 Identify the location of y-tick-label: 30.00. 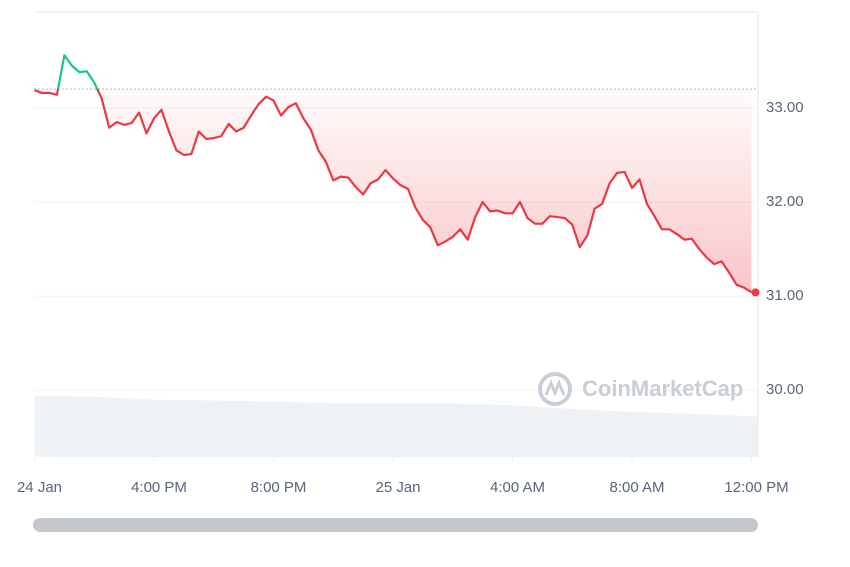
(785, 389).